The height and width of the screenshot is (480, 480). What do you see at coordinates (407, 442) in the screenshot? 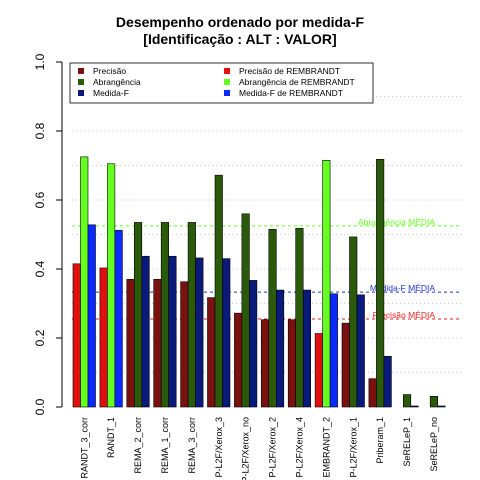
I see `x-tick-label: SeRELeP_1` at bounding box center [407, 442].